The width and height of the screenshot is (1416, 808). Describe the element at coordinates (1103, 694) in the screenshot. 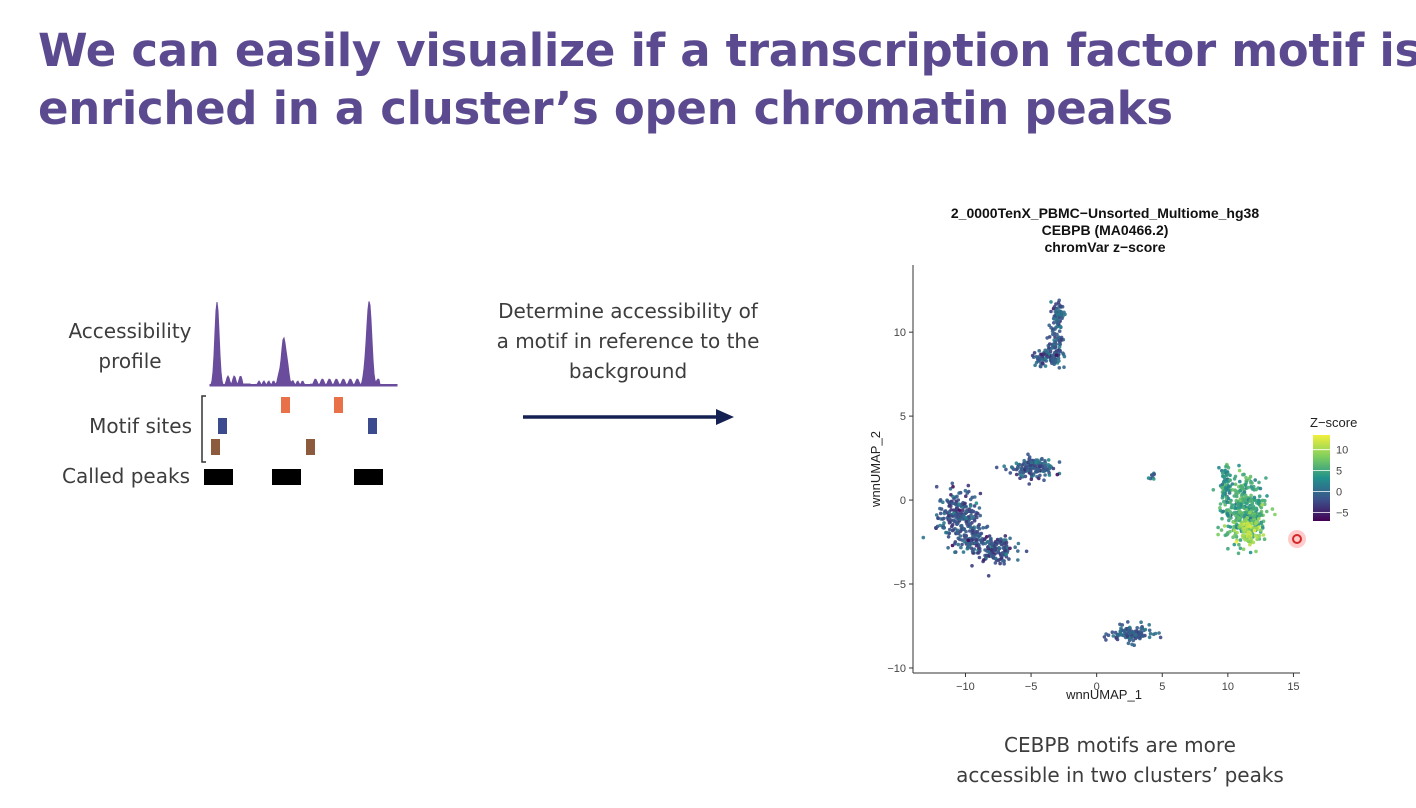

I see `x-axis-label: wnnUMAP_1` at that location.